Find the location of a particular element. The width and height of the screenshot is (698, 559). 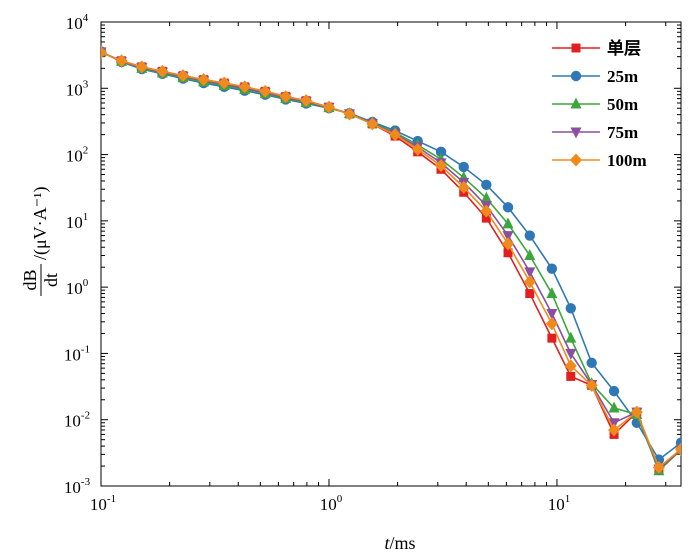

y-tick-label: 10³ is located at coordinates (77, 88).